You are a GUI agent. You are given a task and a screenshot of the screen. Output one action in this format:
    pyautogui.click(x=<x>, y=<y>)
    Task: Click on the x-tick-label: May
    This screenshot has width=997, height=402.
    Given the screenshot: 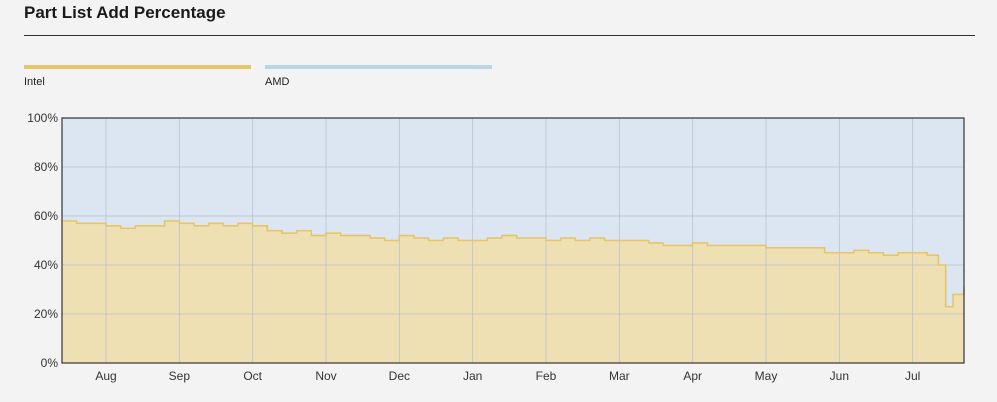 What is the action you would take?
    pyautogui.click(x=766, y=376)
    